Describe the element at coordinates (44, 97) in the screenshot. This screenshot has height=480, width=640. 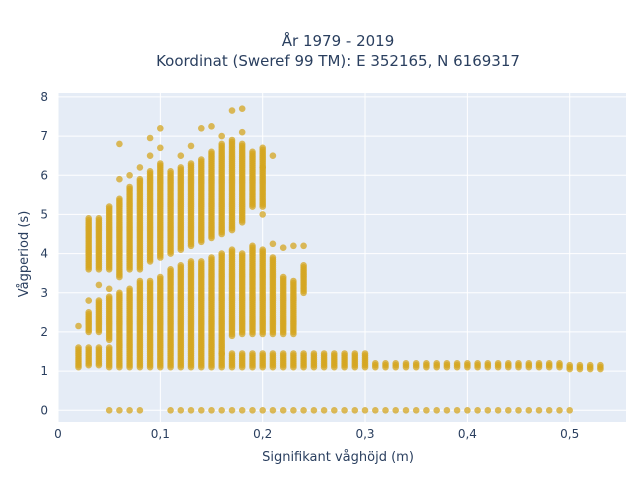
I see `y-tick-label: 8` at that location.